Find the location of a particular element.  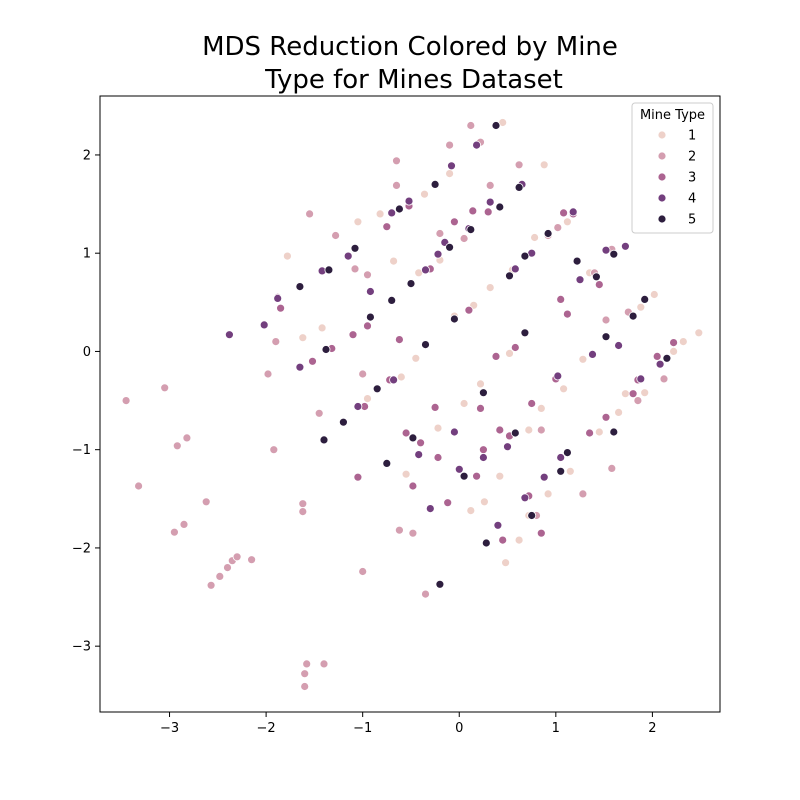

x-tick-label: −3 is located at coordinates (169, 728).